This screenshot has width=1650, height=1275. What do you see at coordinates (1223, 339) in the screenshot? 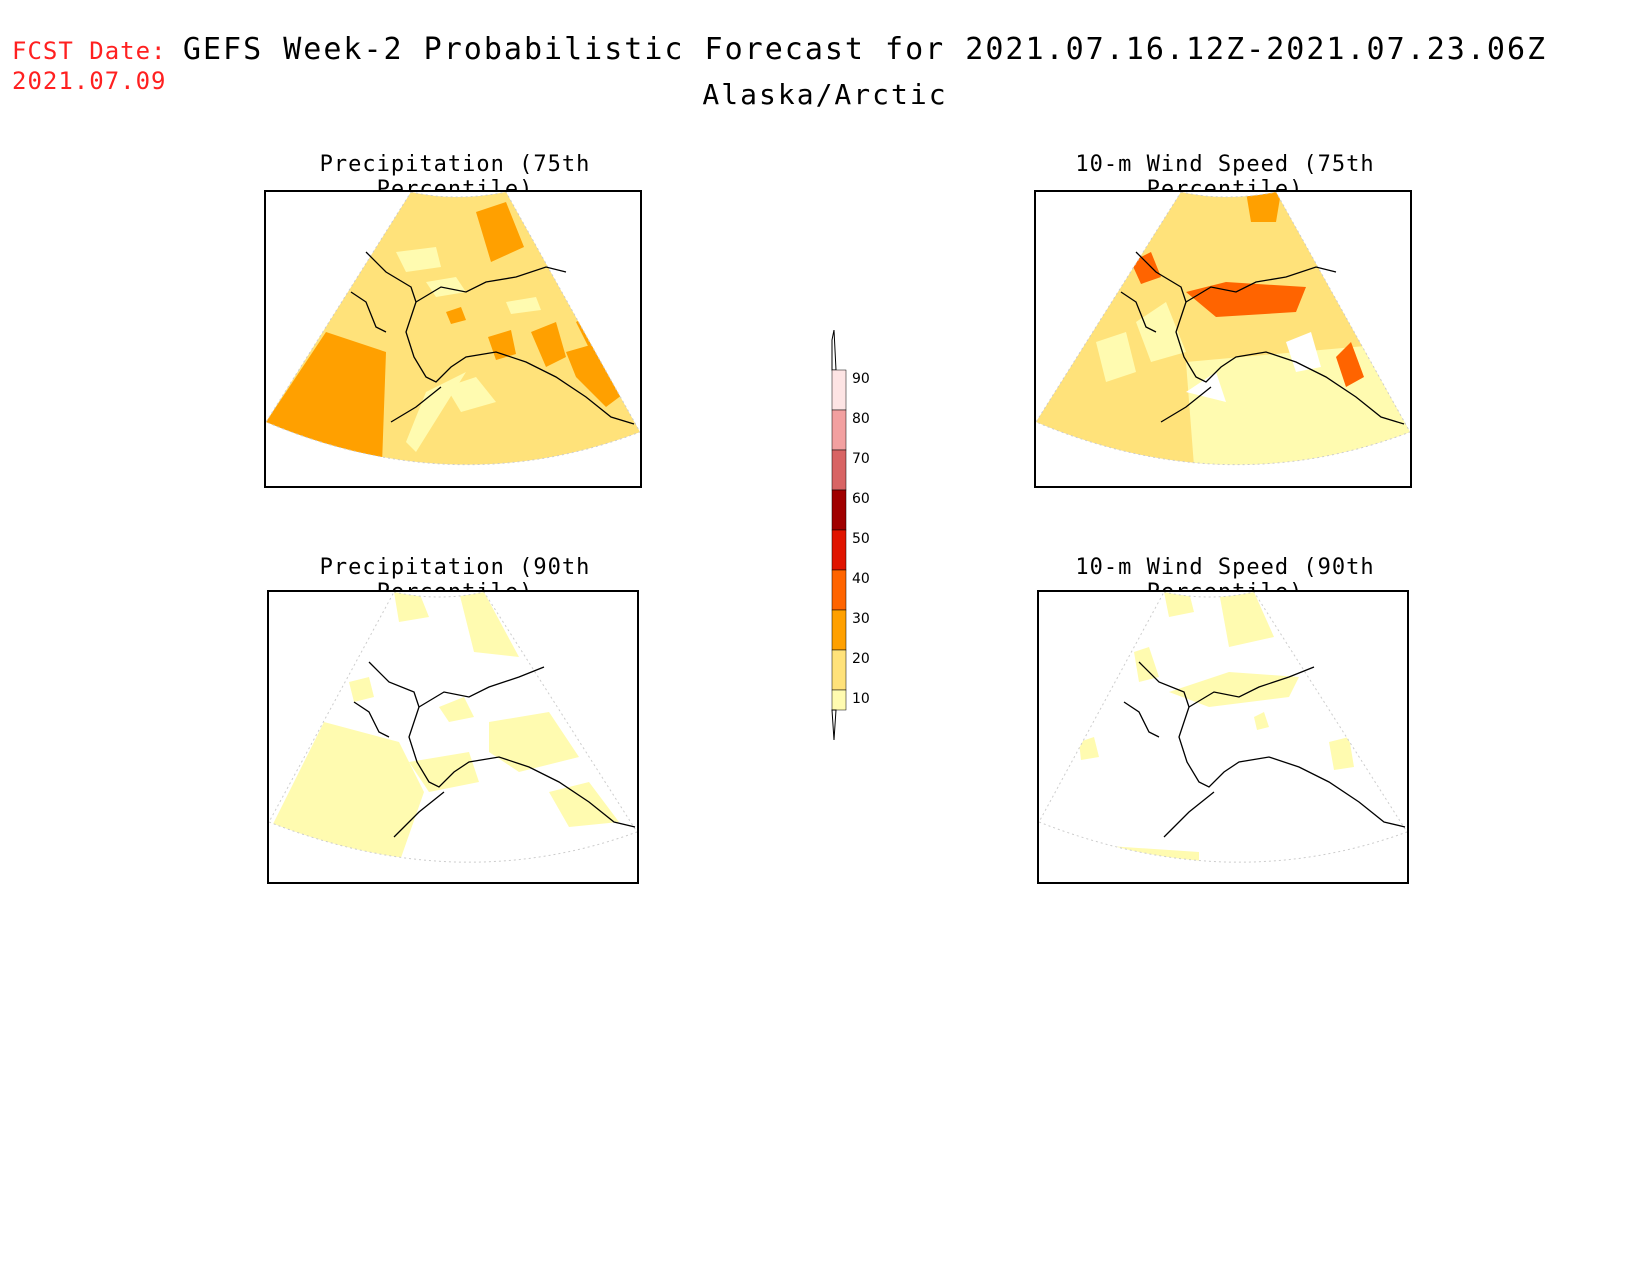
I see `map-wind75` at bounding box center [1223, 339].